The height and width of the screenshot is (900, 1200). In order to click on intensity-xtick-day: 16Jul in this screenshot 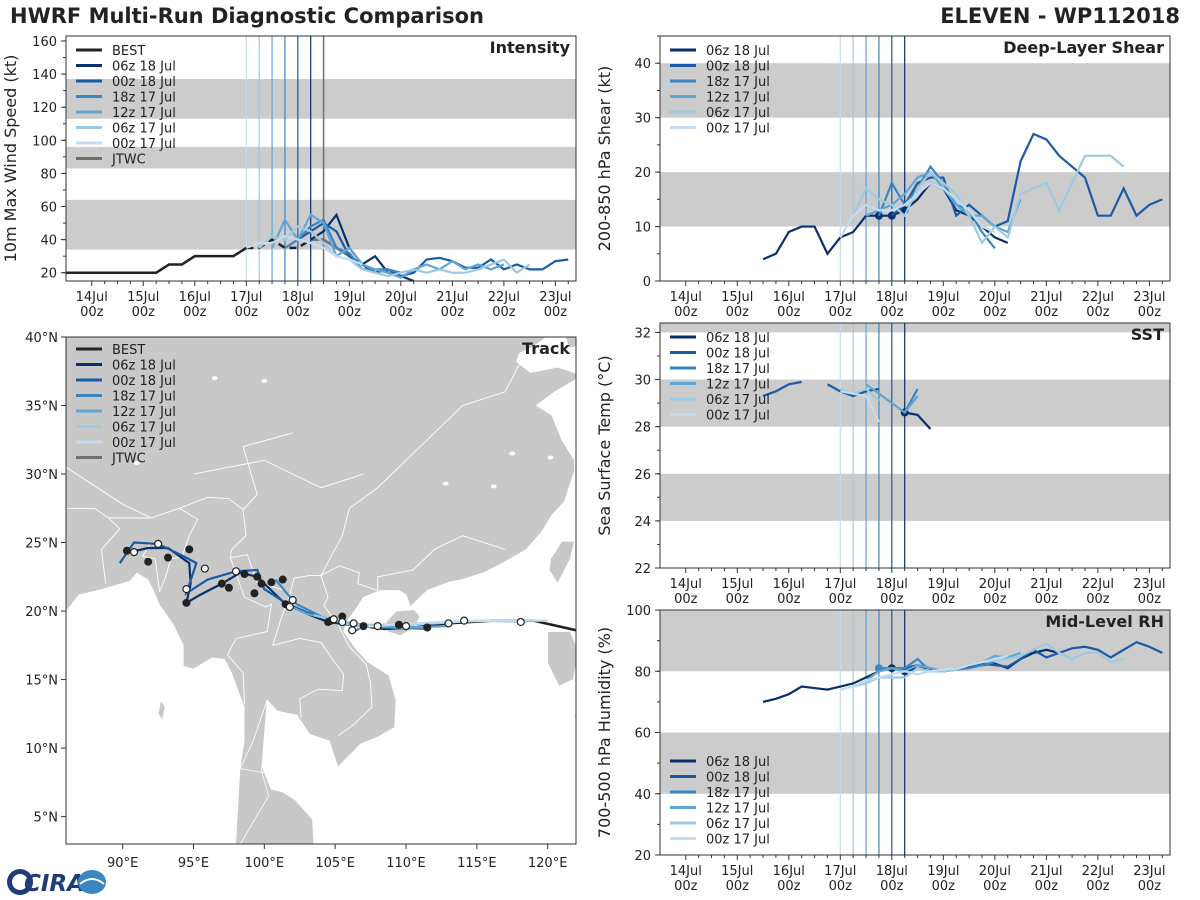, I will do `click(195, 297)`.